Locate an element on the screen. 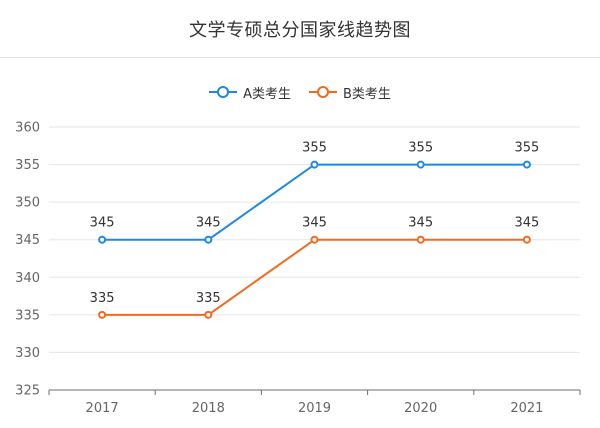 The height and width of the screenshot is (428, 600). chart-title: 文学专硕总分国家线趋势图 is located at coordinates (300, 30).